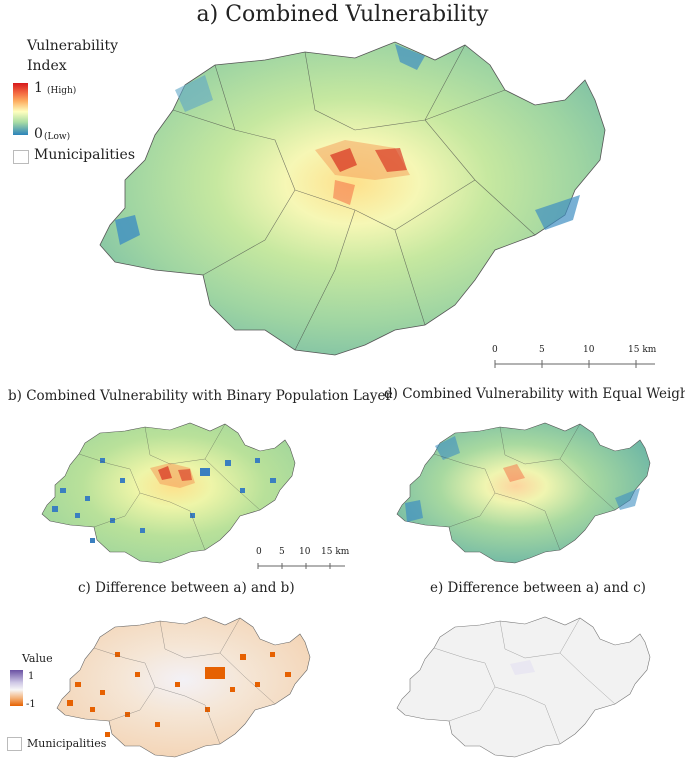  What do you see at coordinates (47, 66) in the screenshot?
I see `legend-title-line2: Index` at bounding box center [47, 66].